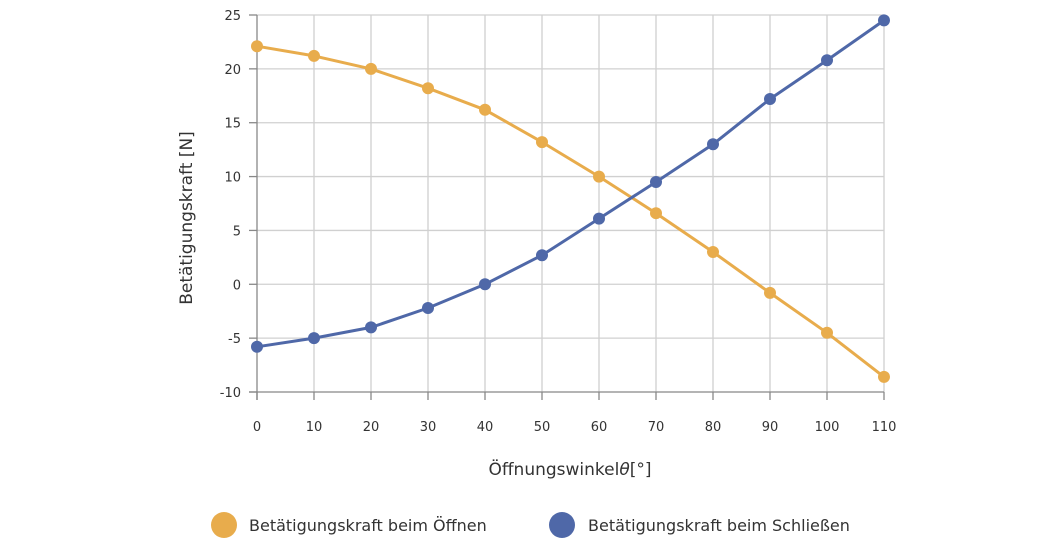 The width and height of the screenshot is (1060, 546). Describe the element at coordinates (624, 470) in the screenshot. I see `x-axis-title-symbol: θ` at that location.